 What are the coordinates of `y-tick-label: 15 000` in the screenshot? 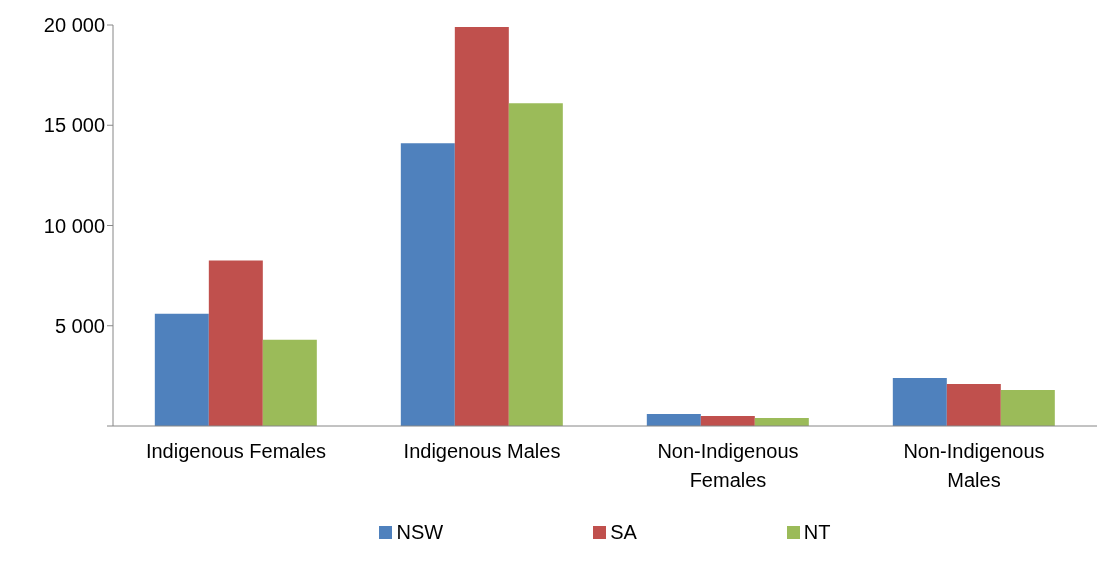 It's located at (74, 125).